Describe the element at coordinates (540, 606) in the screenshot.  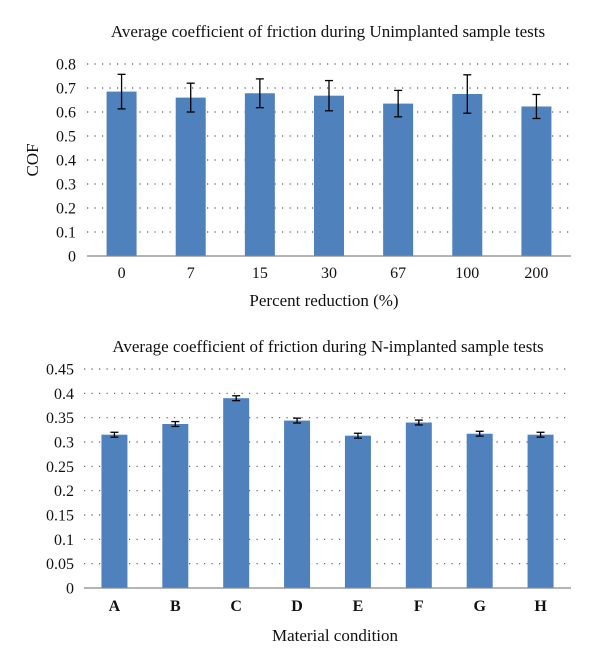
I see `x-tick-label: H` at that location.